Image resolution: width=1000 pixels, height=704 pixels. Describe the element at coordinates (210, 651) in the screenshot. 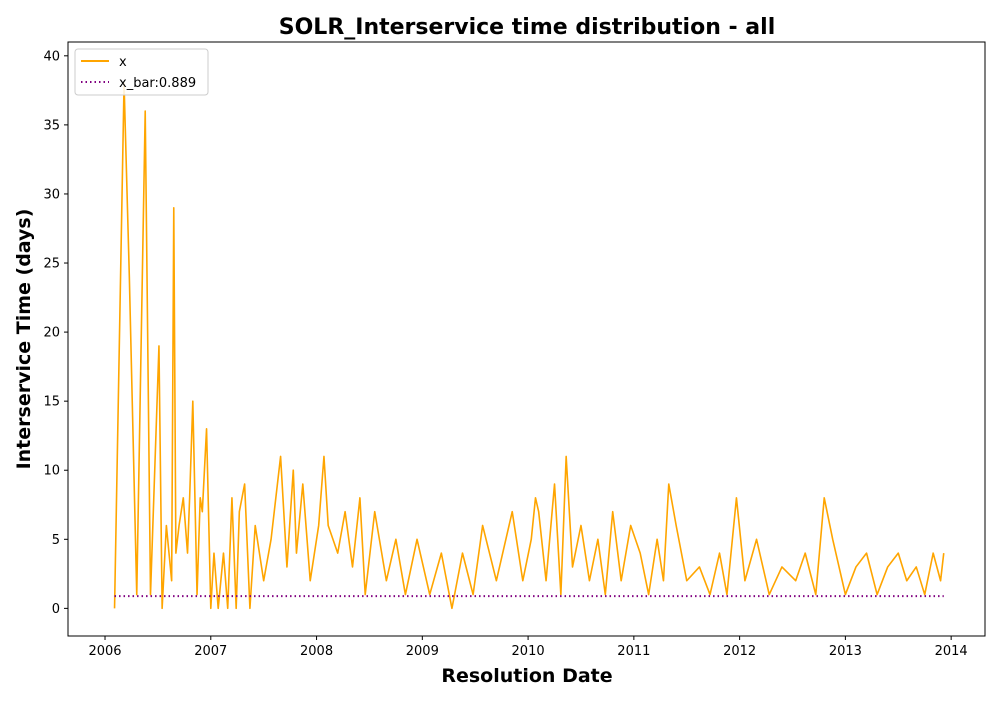

I see `x-tick-label: 2007` at that location.